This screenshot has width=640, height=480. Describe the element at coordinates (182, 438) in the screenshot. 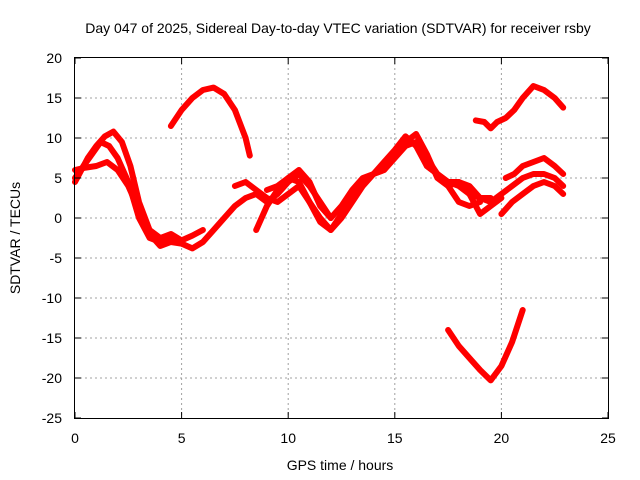

I see `x-tick-label: 5` at that location.